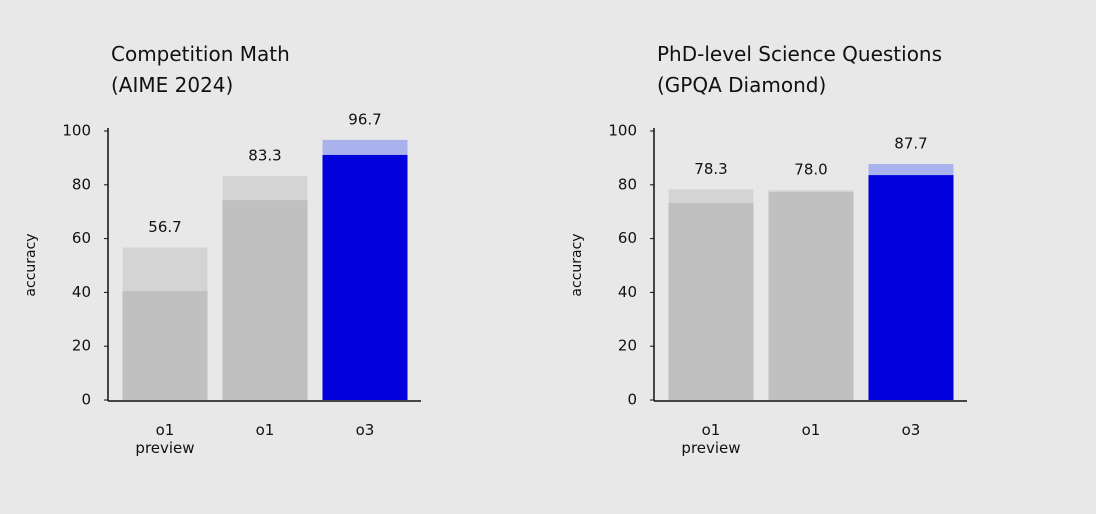  What do you see at coordinates (264, 155) in the screenshot?
I see `value-label: 83.3` at bounding box center [264, 155].